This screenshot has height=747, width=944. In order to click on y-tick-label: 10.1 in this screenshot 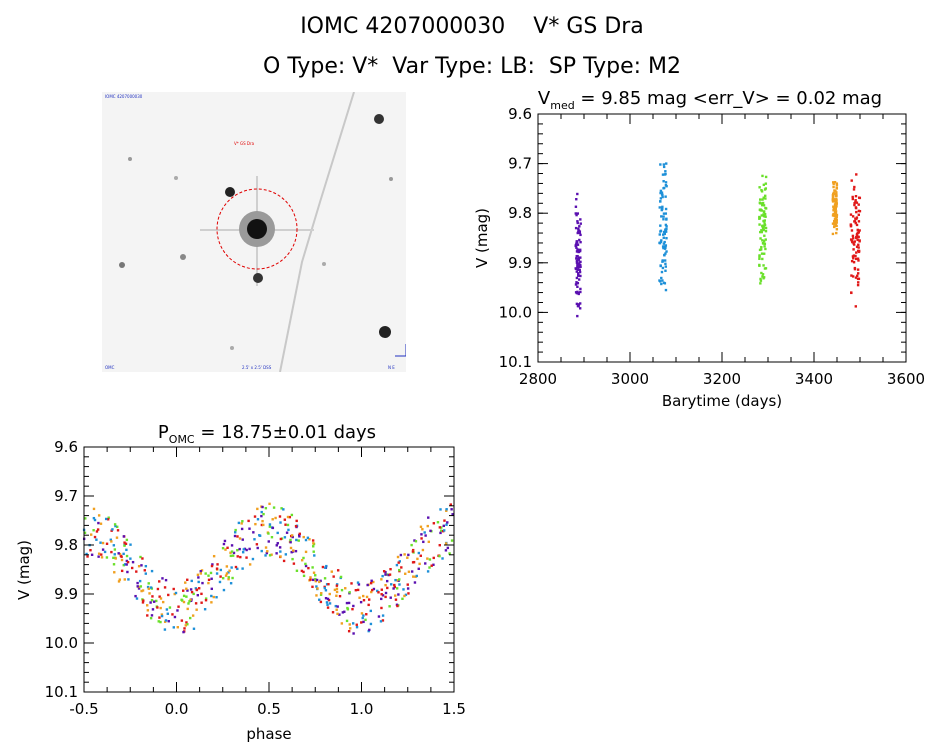, I will do `click(515, 362)`.